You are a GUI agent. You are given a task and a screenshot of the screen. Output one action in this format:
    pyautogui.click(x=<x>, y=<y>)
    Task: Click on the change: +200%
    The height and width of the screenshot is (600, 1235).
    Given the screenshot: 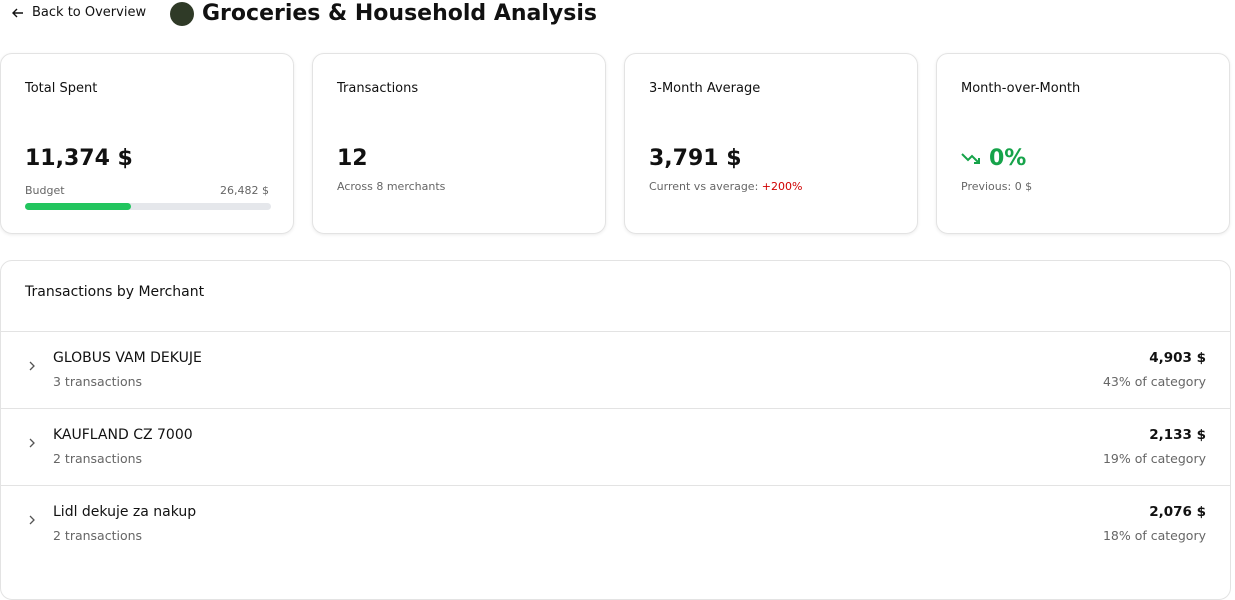 What is the action you would take?
    pyautogui.click(x=782, y=186)
    